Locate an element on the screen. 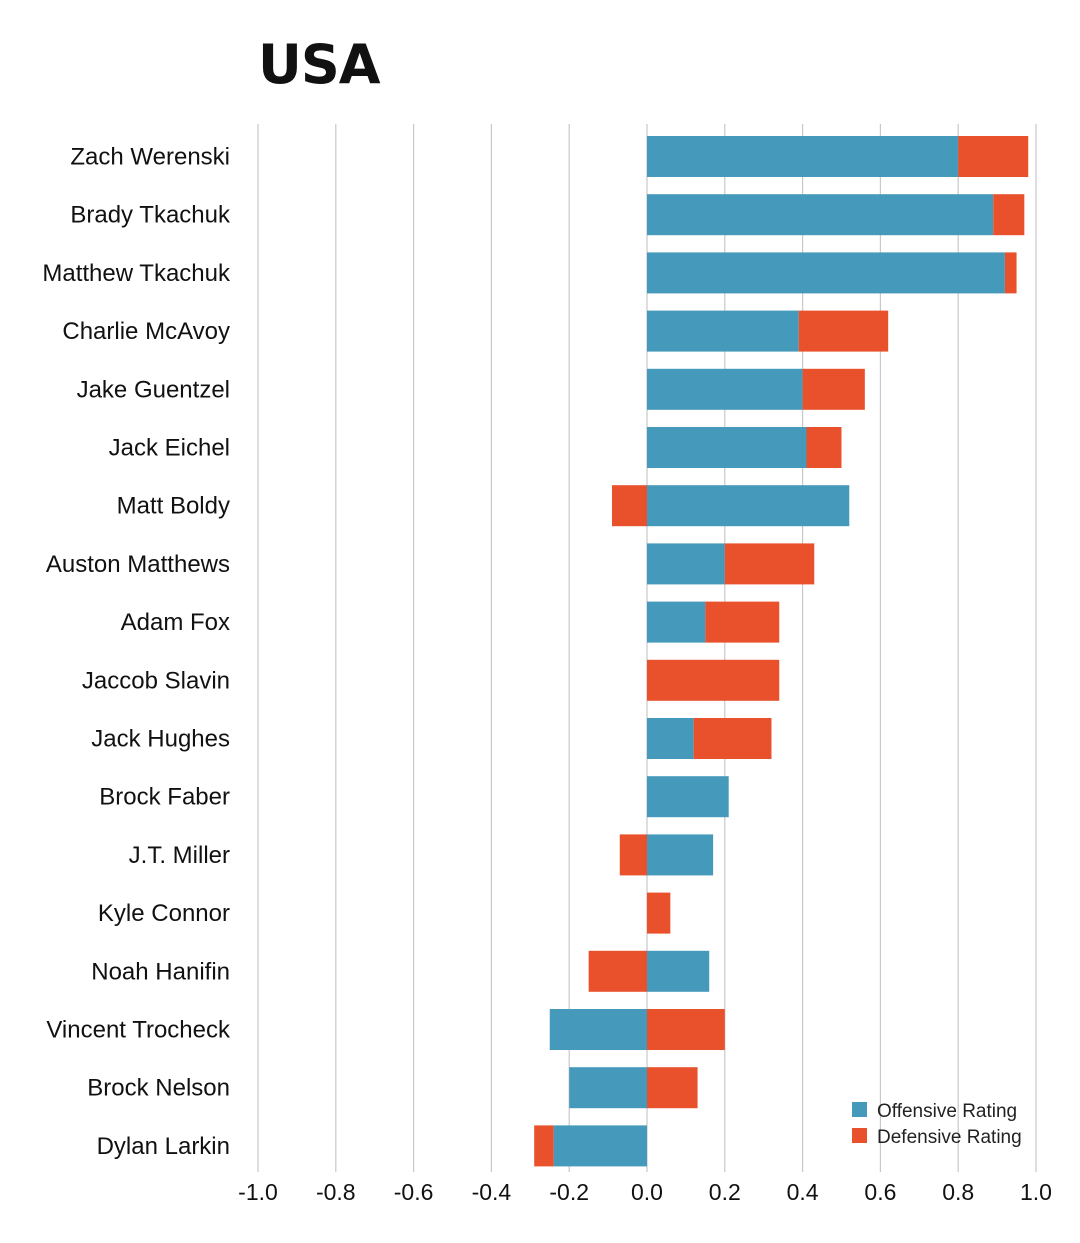 This screenshot has height=1243, width=1080. x-tick-label: 0.0 is located at coordinates (647, 1192).